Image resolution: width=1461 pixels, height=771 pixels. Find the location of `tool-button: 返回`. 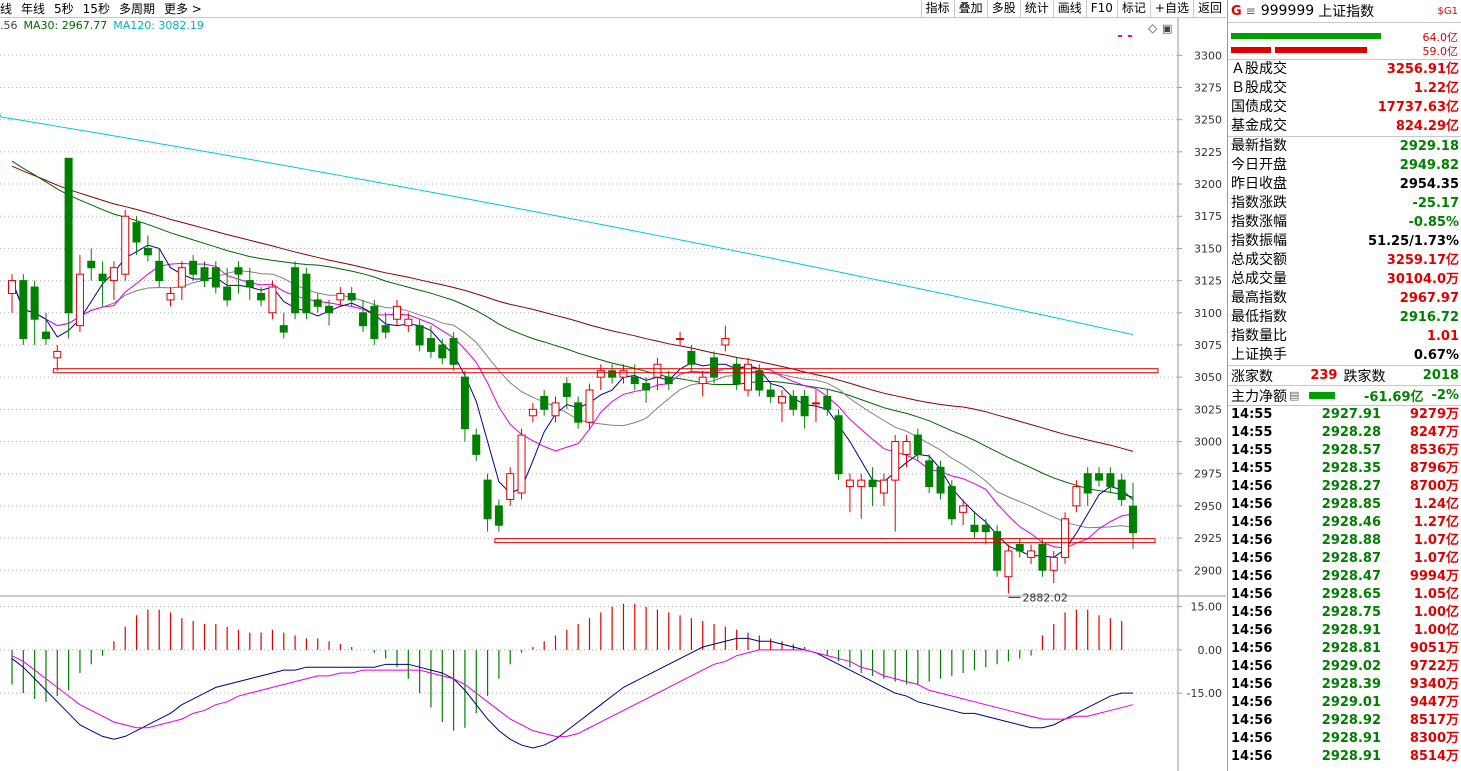

tool-button: 返回 is located at coordinates (1209, 8).